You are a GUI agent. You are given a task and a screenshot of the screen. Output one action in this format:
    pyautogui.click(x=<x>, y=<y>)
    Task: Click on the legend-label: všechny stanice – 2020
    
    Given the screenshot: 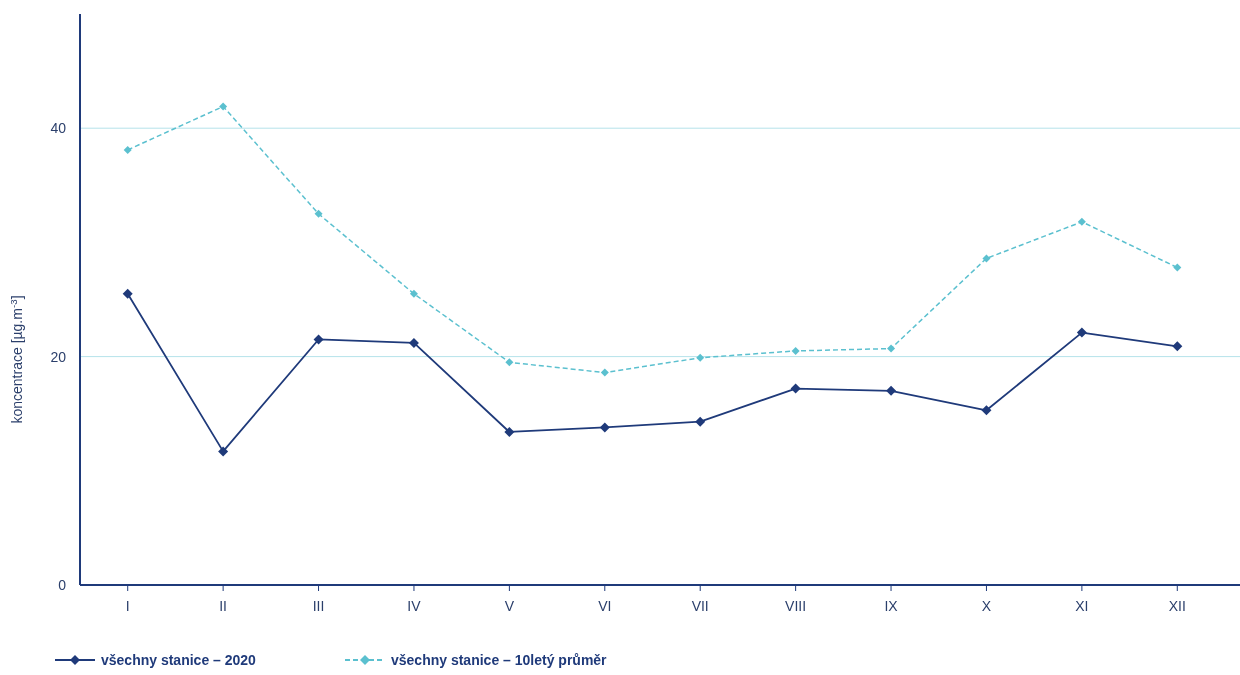 What is the action you would take?
    pyautogui.click(x=179, y=659)
    